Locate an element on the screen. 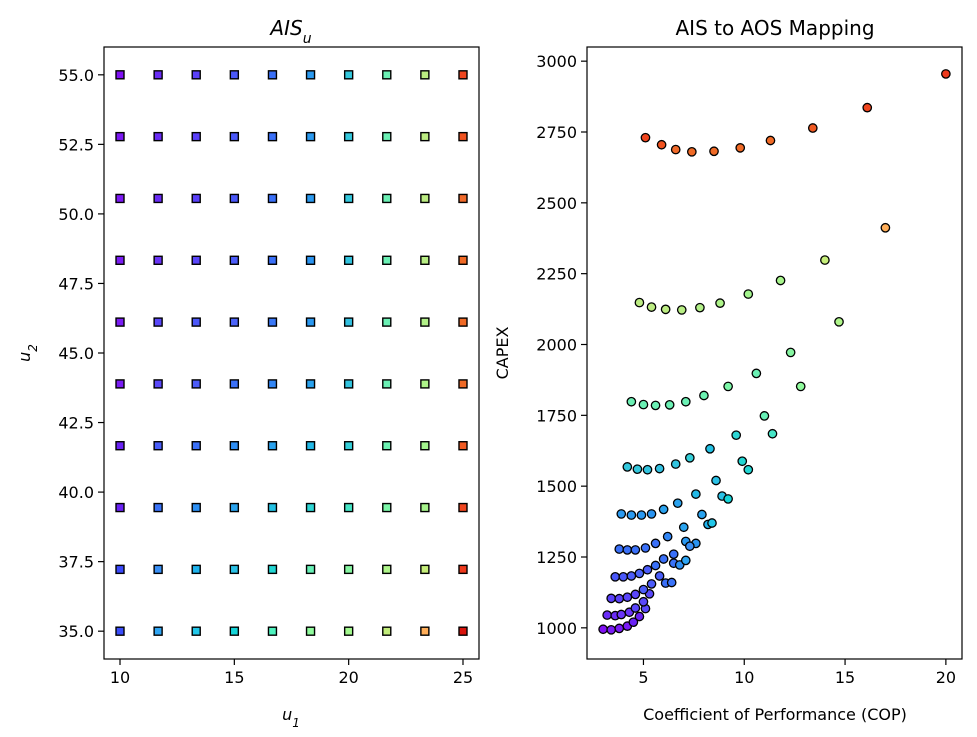 The image size is (977, 737). mapping-y-ticks: 1000 1250 1500 1750 2000 2250 2500 2750 3000 is located at coordinates (561, 345).